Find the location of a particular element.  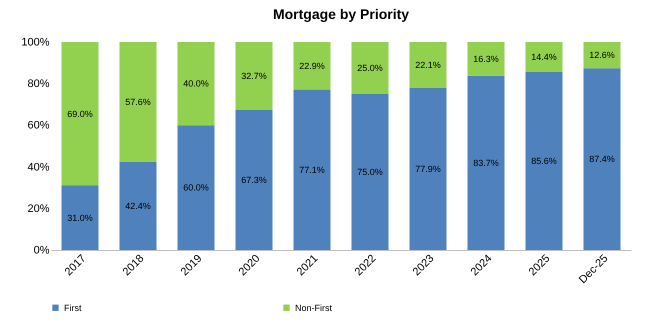

data-label: 77.1% is located at coordinates (312, 169).